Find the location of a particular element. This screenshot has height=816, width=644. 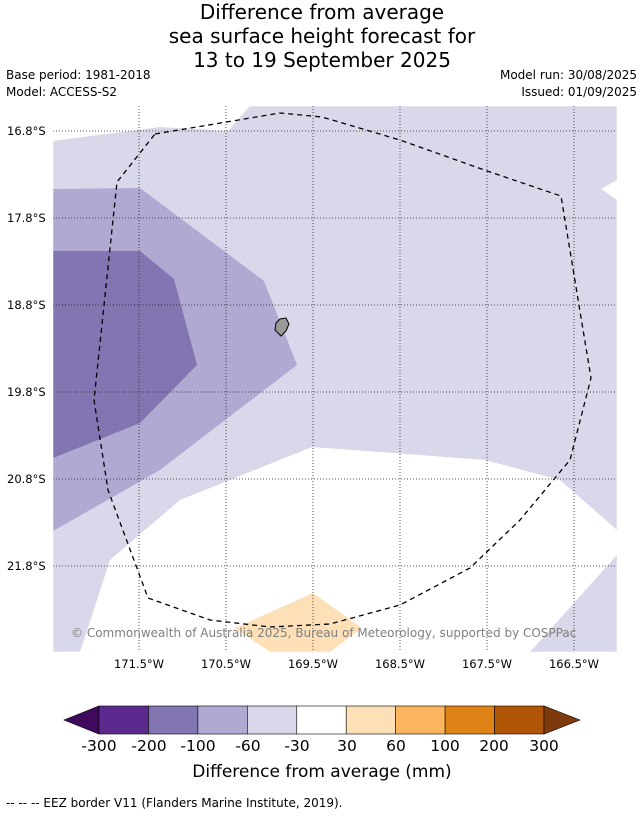

colorbar-tick: 60 is located at coordinates (396, 746).